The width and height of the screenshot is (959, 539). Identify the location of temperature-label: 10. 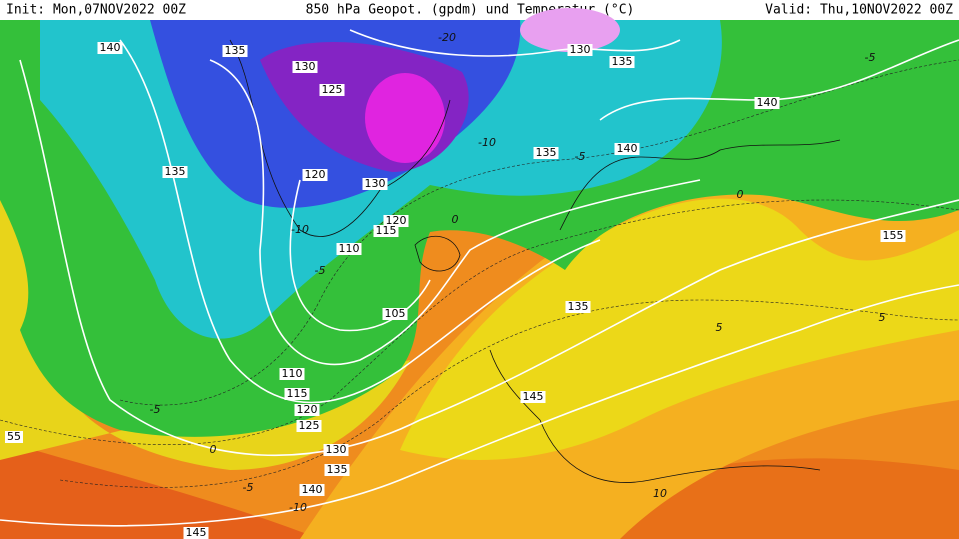
(660, 493).